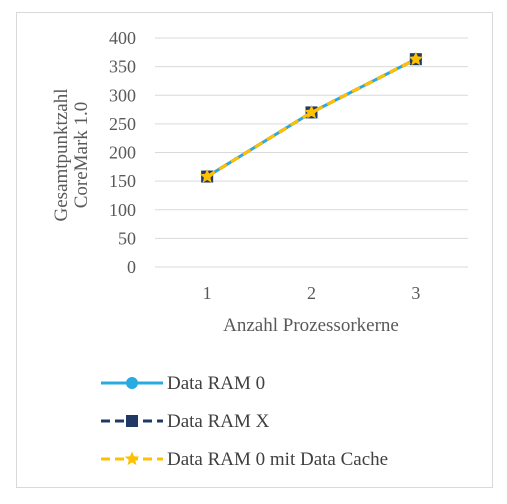 The height and width of the screenshot is (504, 507). What do you see at coordinates (131, 267) in the screenshot?
I see `y-tick-label: 0` at bounding box center [131, 267].